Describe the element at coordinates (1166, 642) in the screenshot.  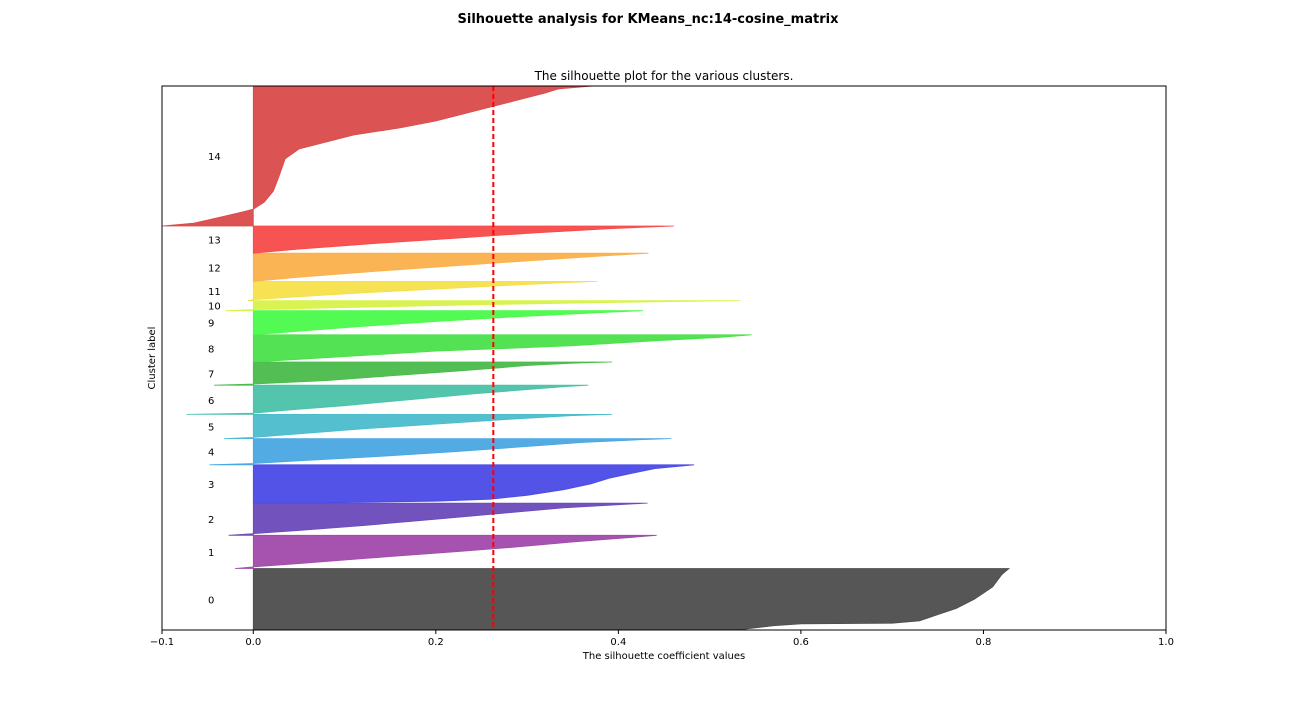
I see `x-tick-label: 1.0` at that location.